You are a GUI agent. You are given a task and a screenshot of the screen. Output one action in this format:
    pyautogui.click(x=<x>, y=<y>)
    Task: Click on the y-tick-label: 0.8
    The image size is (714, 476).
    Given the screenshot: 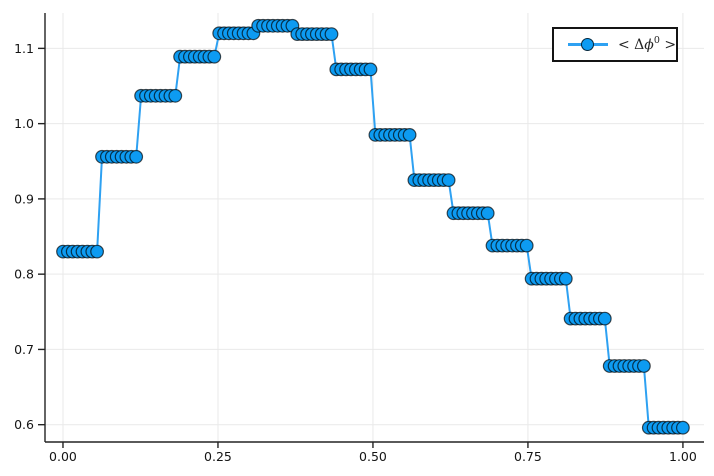 What is the action you would take?
    pyautogui.click(x=24, y=274)
    